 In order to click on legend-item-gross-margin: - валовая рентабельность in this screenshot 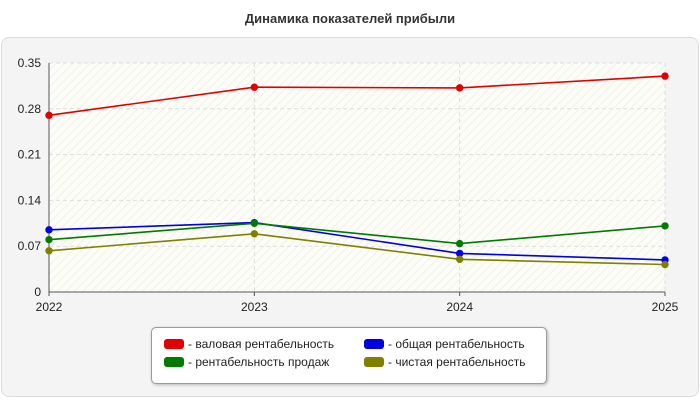, I will do `click(249, 344)`.